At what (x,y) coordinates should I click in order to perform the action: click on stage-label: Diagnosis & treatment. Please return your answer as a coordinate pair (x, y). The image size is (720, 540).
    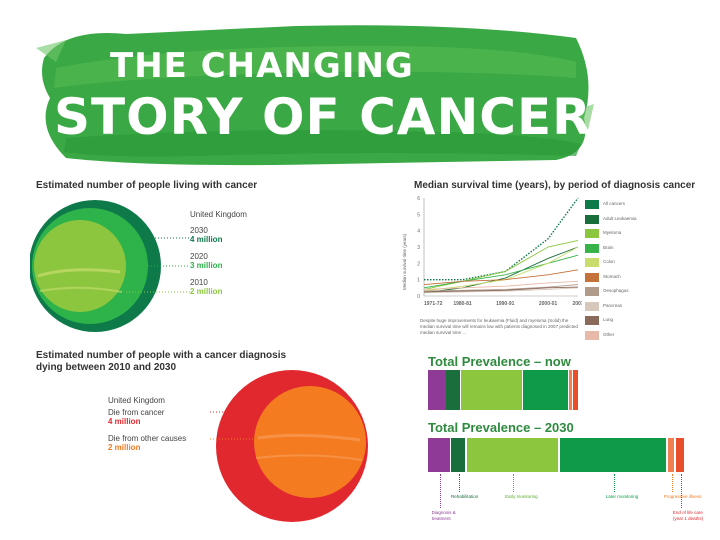
    Looking at the image, I should click on (443, 515).